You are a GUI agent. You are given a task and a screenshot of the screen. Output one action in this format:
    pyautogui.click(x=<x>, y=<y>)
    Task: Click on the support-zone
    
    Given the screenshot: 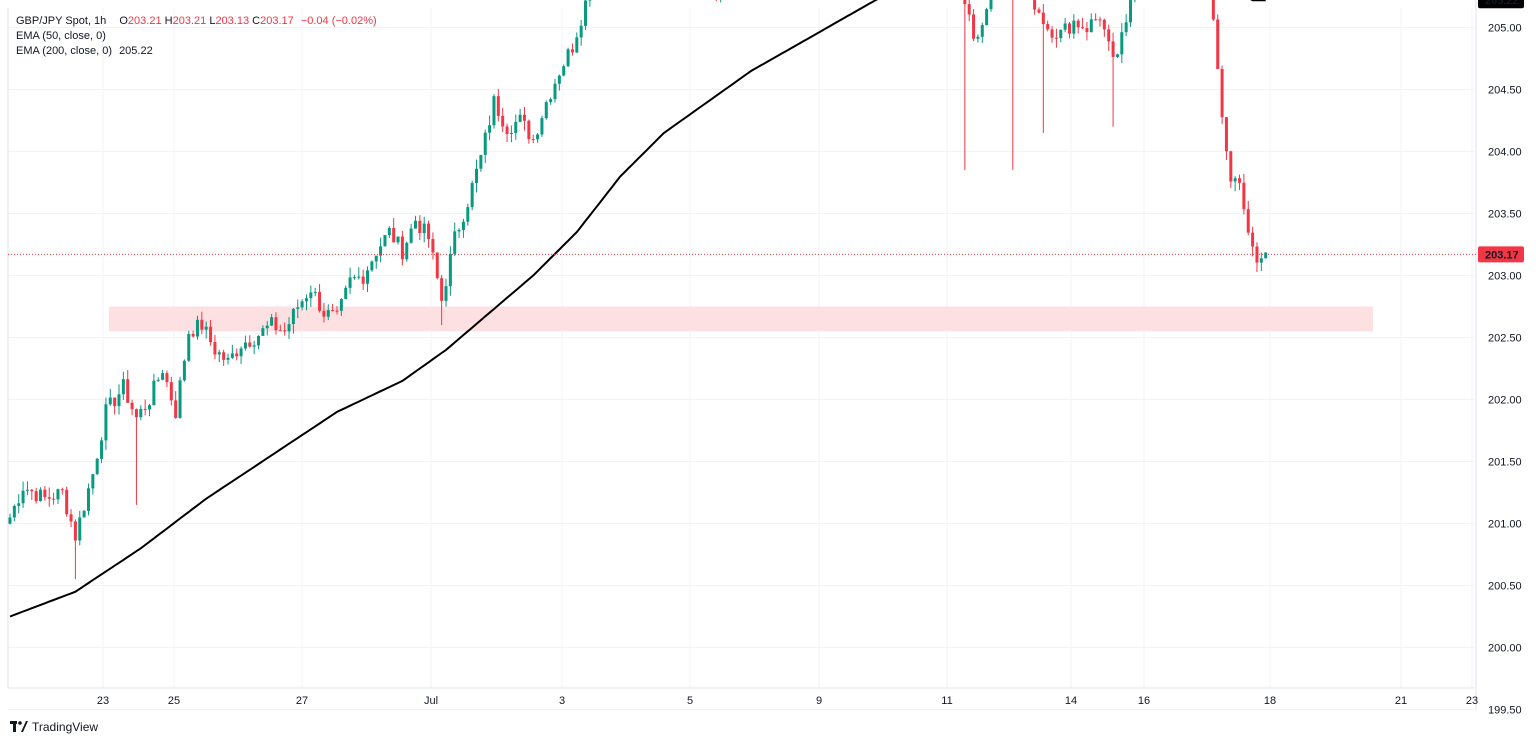 What is the action you would take?
    pyautogui.click(x=741, y=319)
    